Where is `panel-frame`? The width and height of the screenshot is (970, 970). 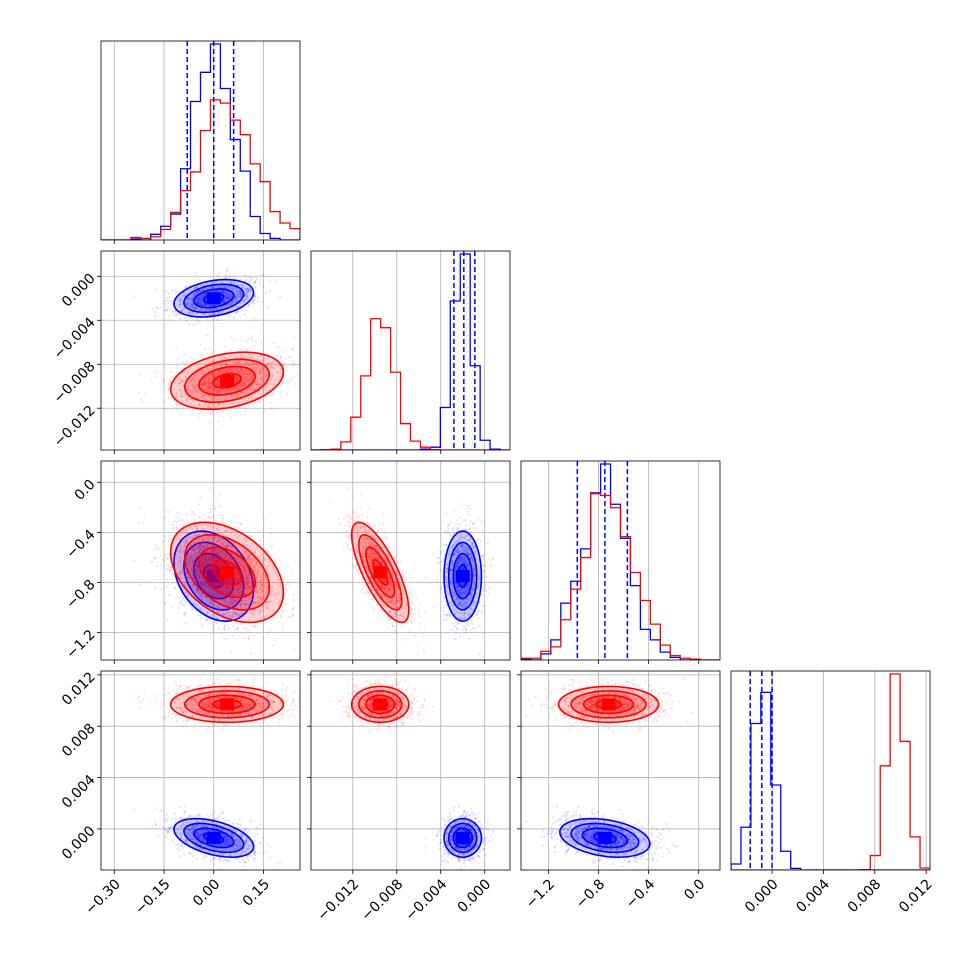
panel-frame is located at coordinates (410, 350).